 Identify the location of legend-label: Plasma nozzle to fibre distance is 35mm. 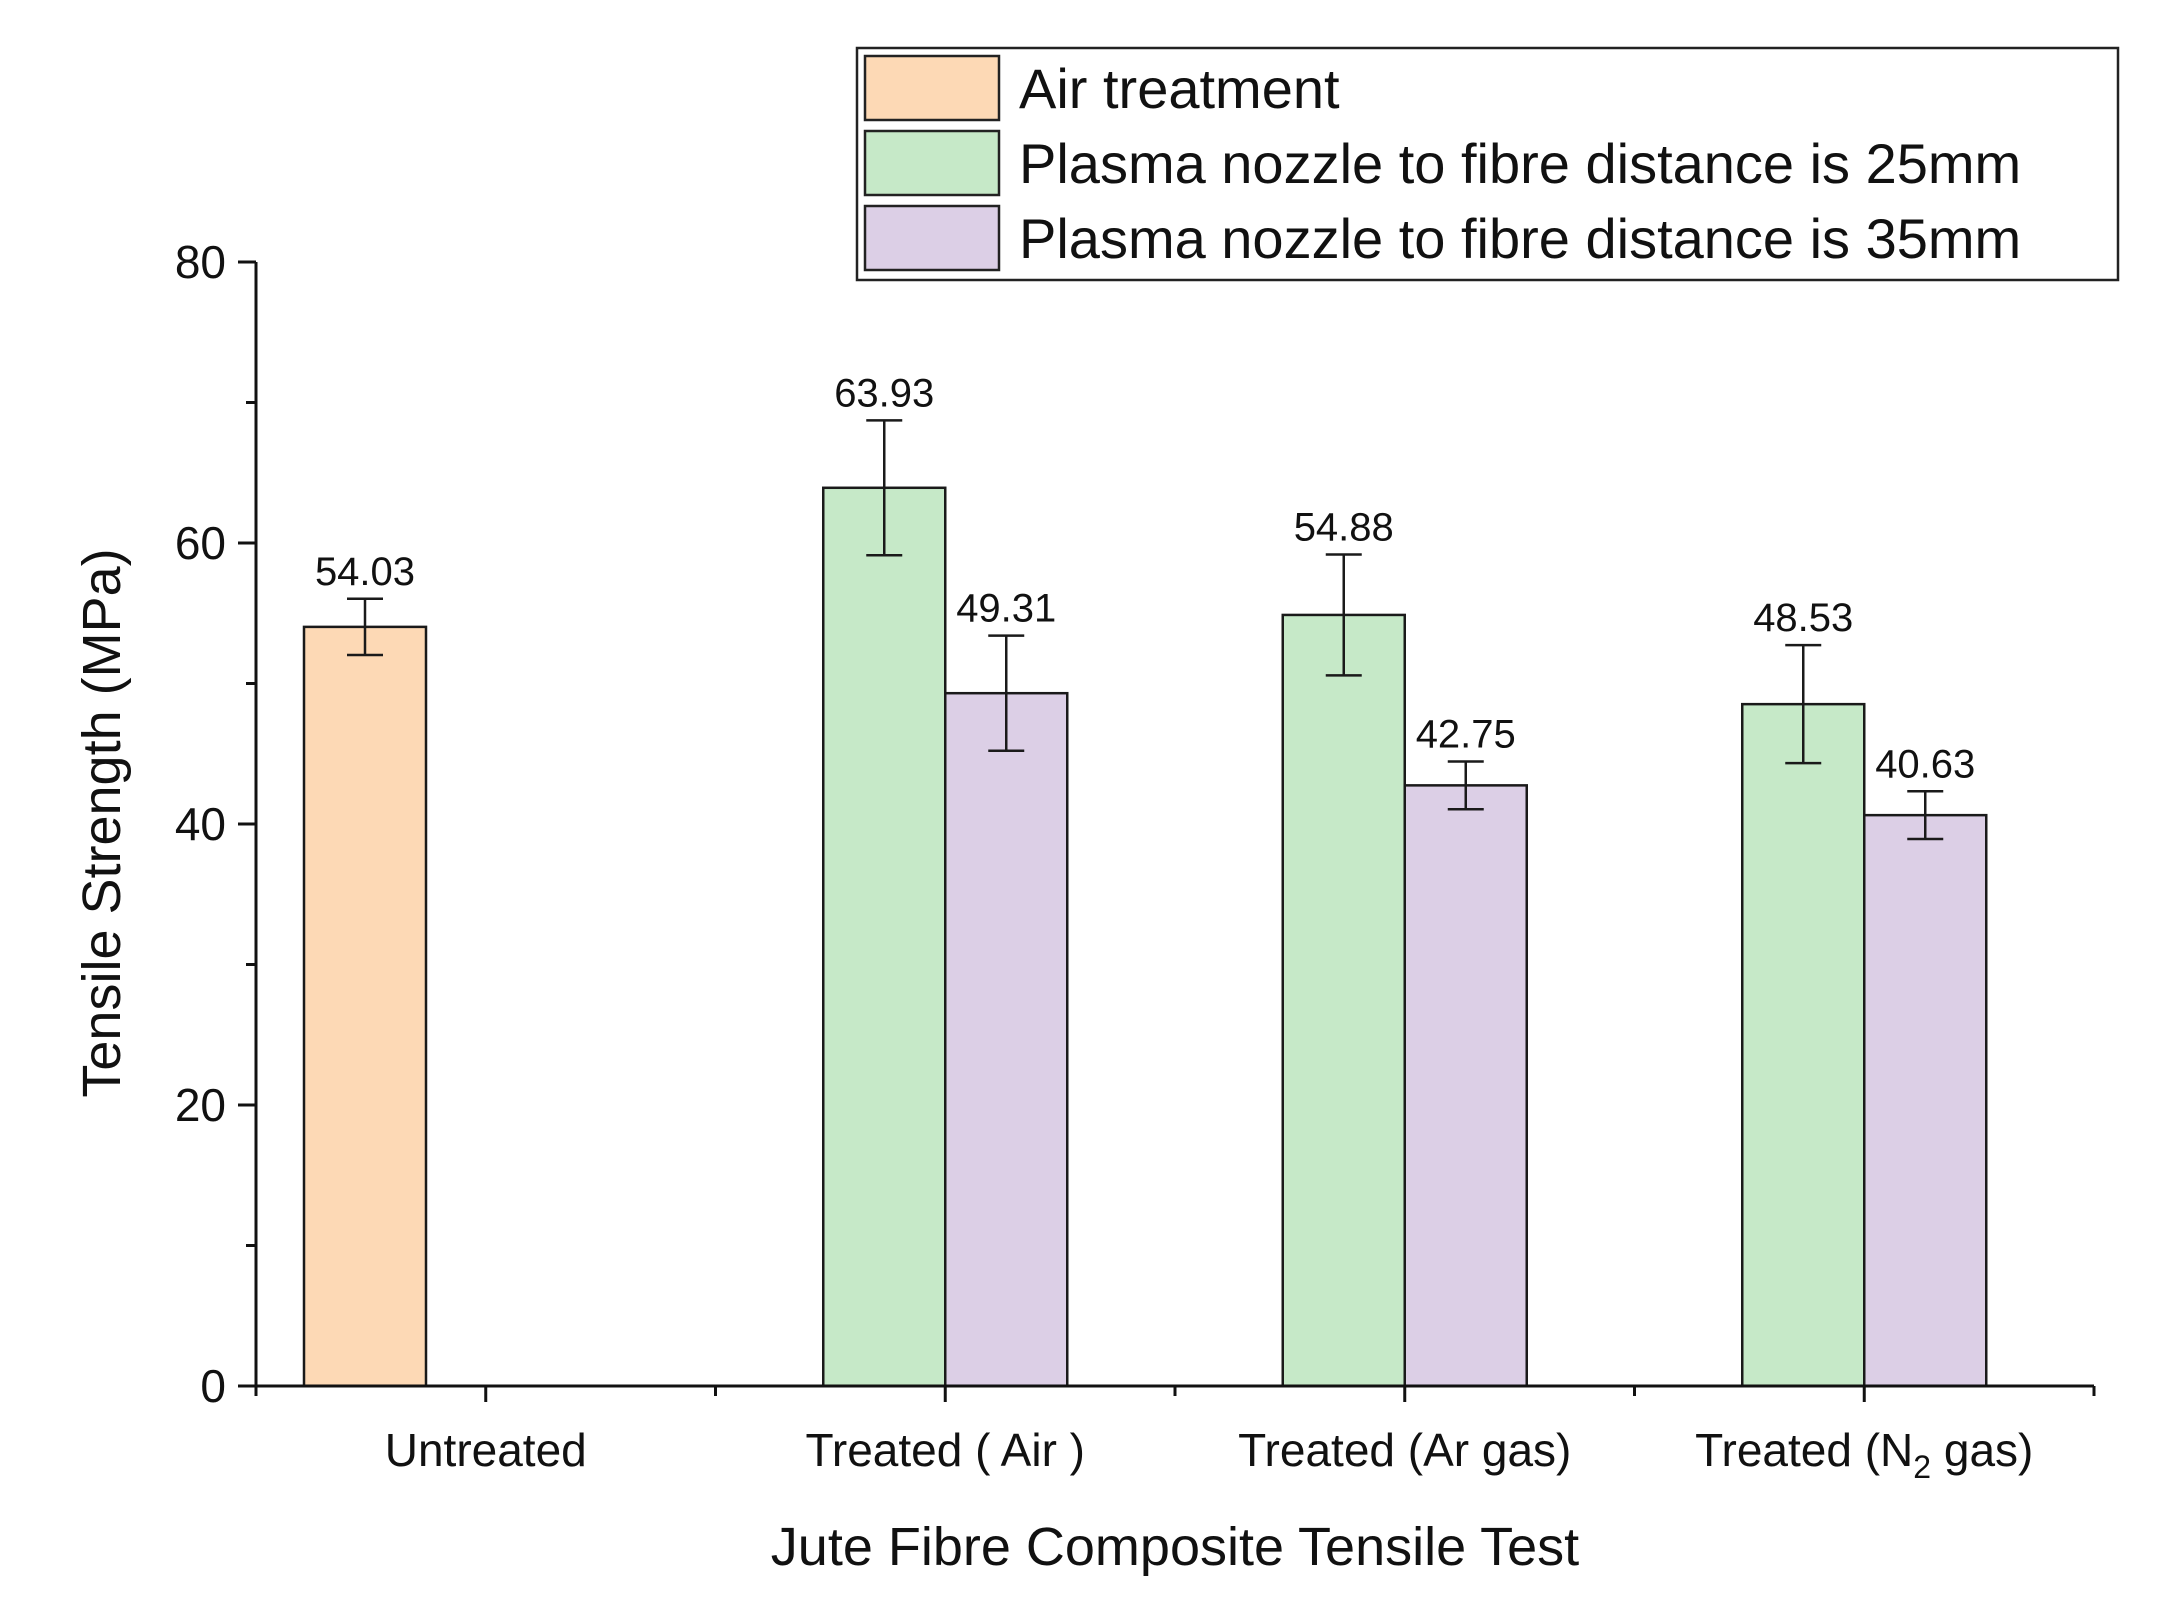
(1520, 238).